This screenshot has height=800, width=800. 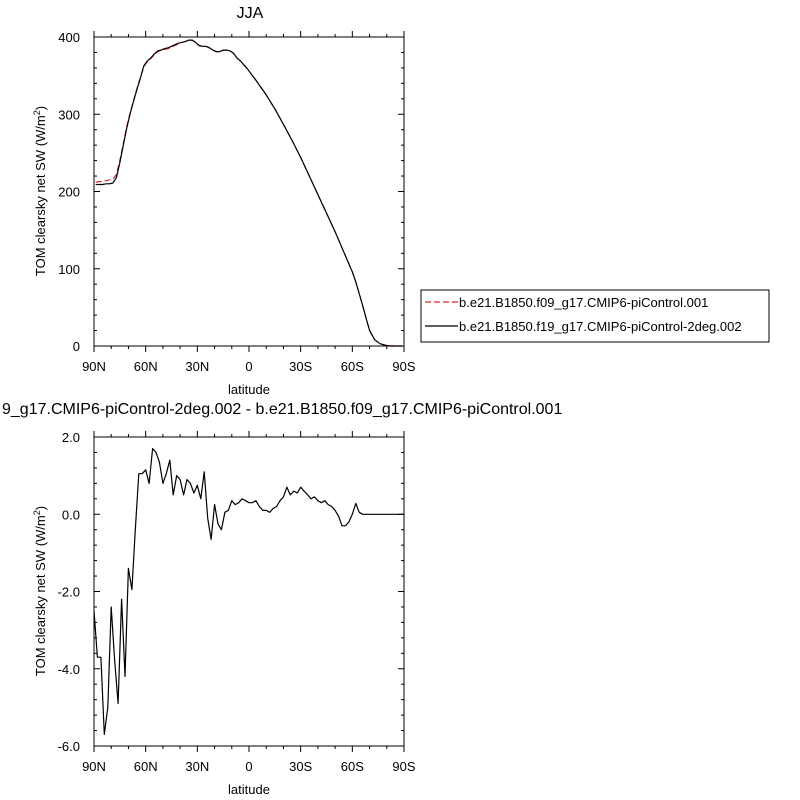 What do you see at coordinates (76, 346) in the screenshot?
I see `y-tick-label: 0` at bounding box center [76, 346].